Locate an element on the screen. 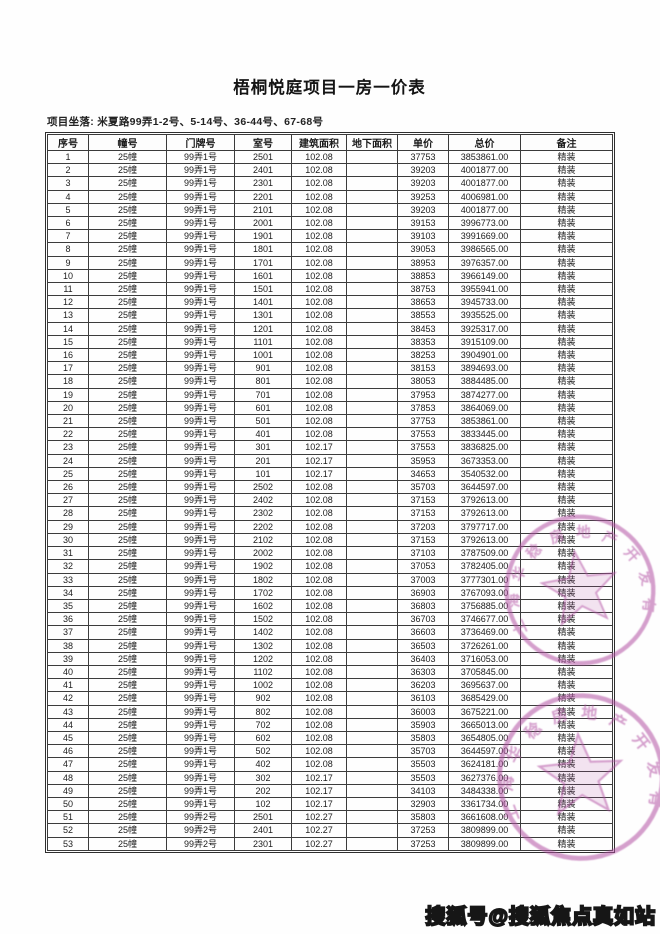 This screenshot has width=660, height=934. table-row: 18 25幢 99弄1号 801 102.08 38053 3884485.00 精装 is located at coordinates (330, 381).